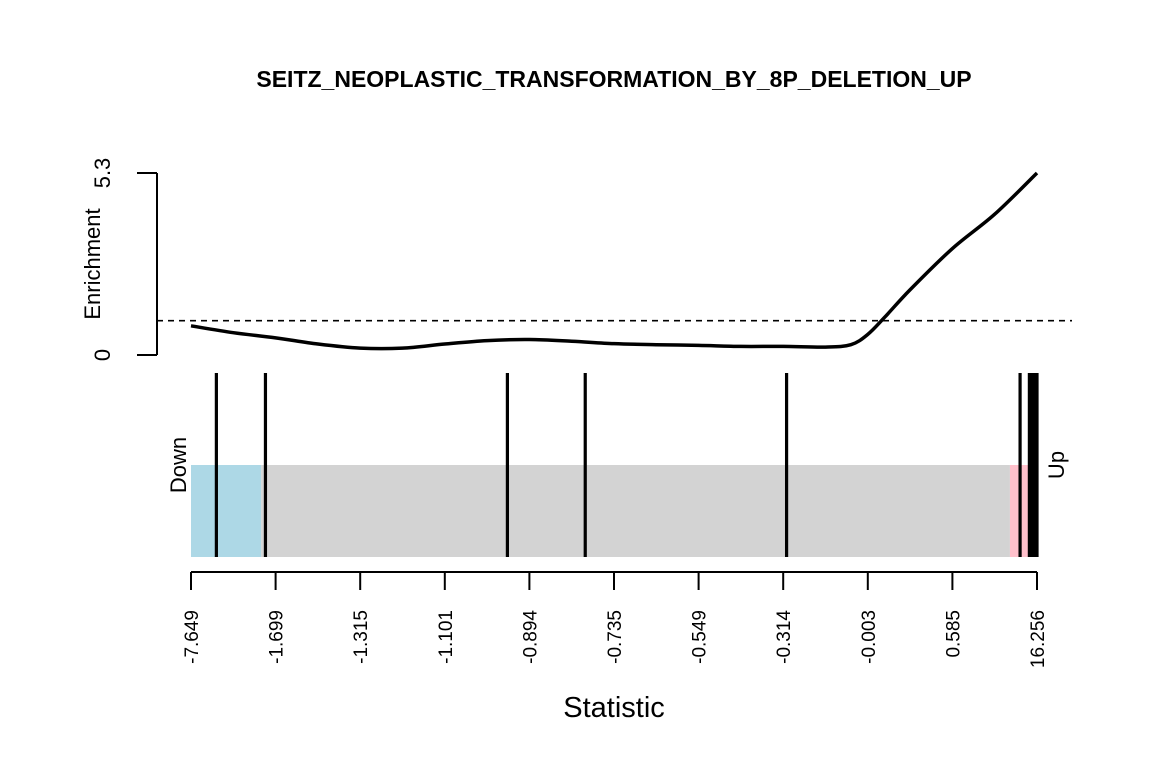 Image resolution: width=1152 pixels, height=768 pixels. I want to click on up-label: Up, so click(1056, 465).